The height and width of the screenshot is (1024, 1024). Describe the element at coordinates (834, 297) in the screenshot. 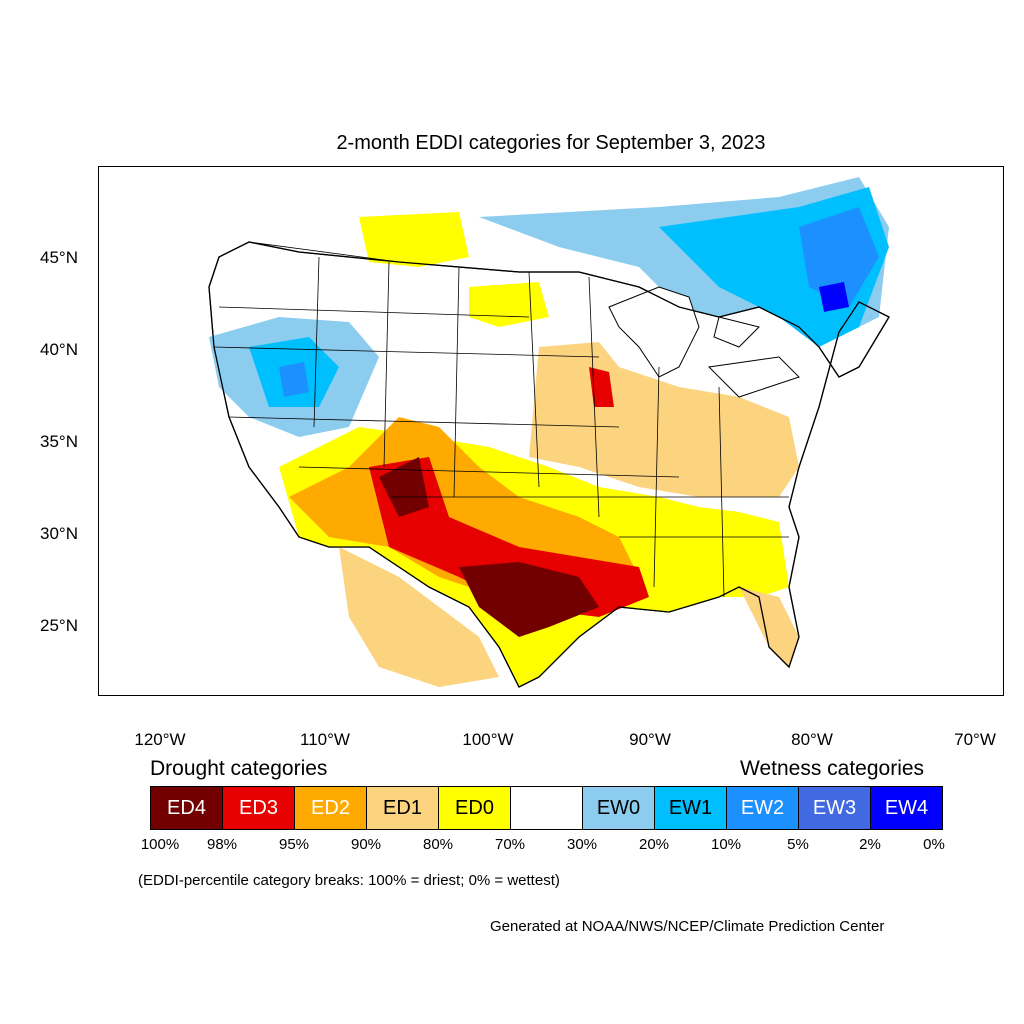

I see `ew4-northeast` at that location.